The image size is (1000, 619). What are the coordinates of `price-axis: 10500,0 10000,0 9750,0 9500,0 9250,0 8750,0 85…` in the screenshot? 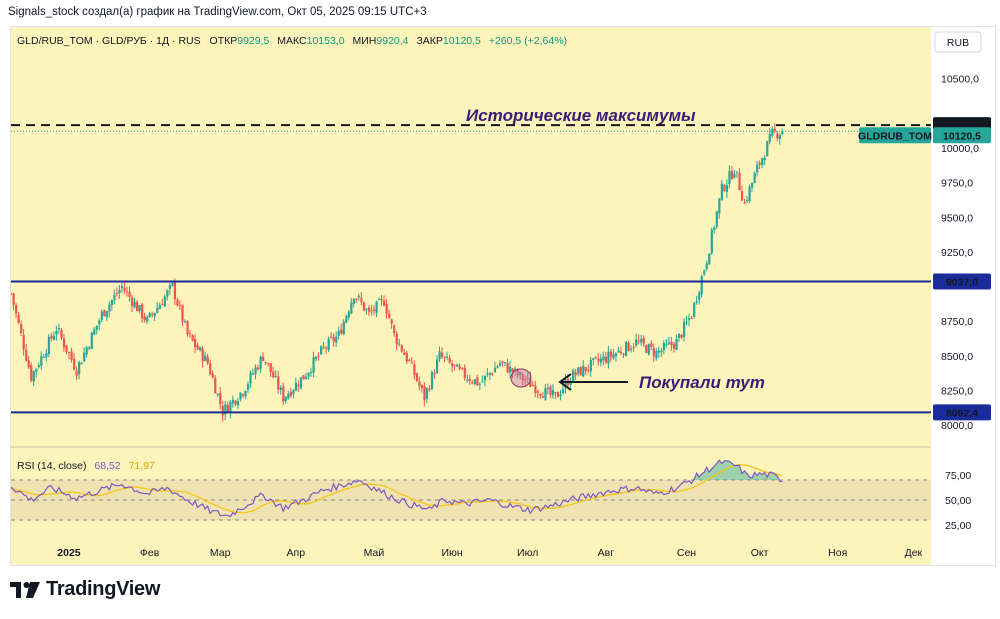 It's located at (926, 296).